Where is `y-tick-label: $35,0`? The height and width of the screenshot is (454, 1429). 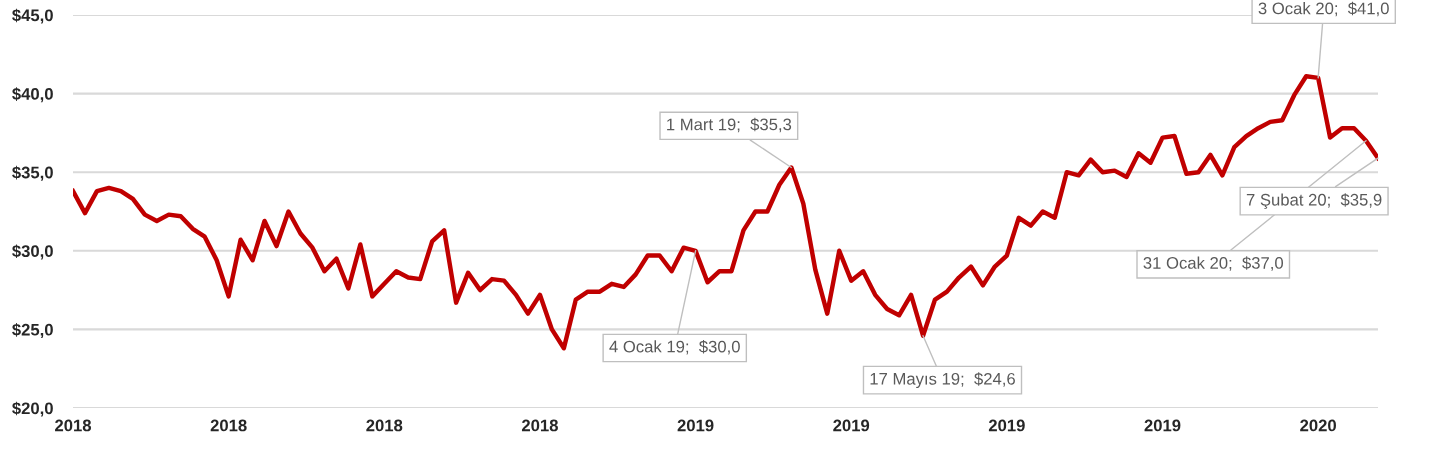 y-tick-label: $35,0 is located at coordinates (32, 173).